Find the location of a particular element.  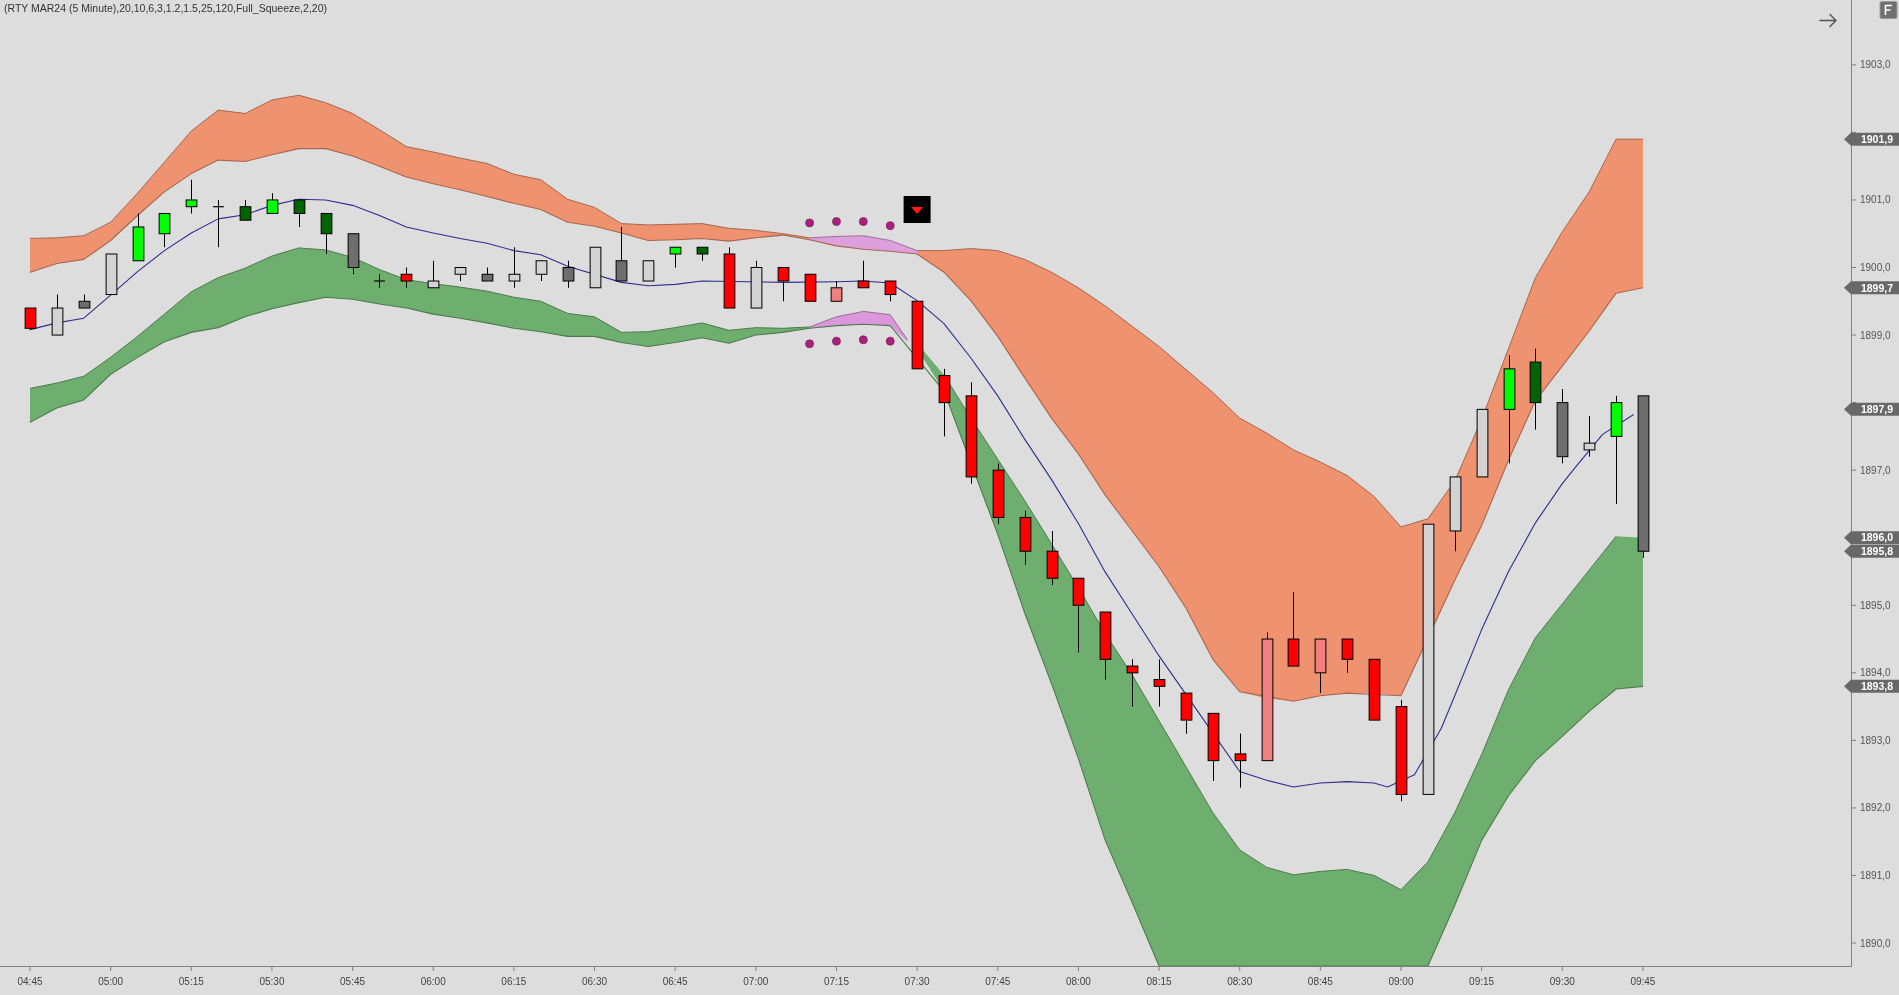

x-tick-label: 05:15 is located at coordinates (191, 981).